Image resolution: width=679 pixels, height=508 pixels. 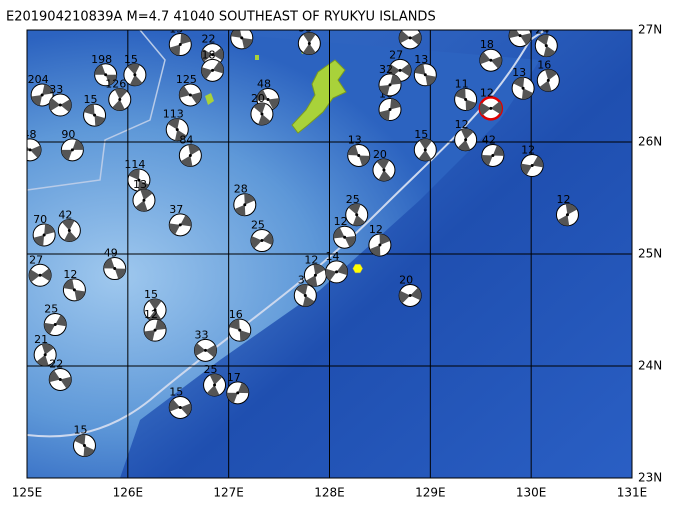 What do you see at coordinates (264, 83) in the screenshot?
I see `depth-label: 48` at bounding box center [264, 83].